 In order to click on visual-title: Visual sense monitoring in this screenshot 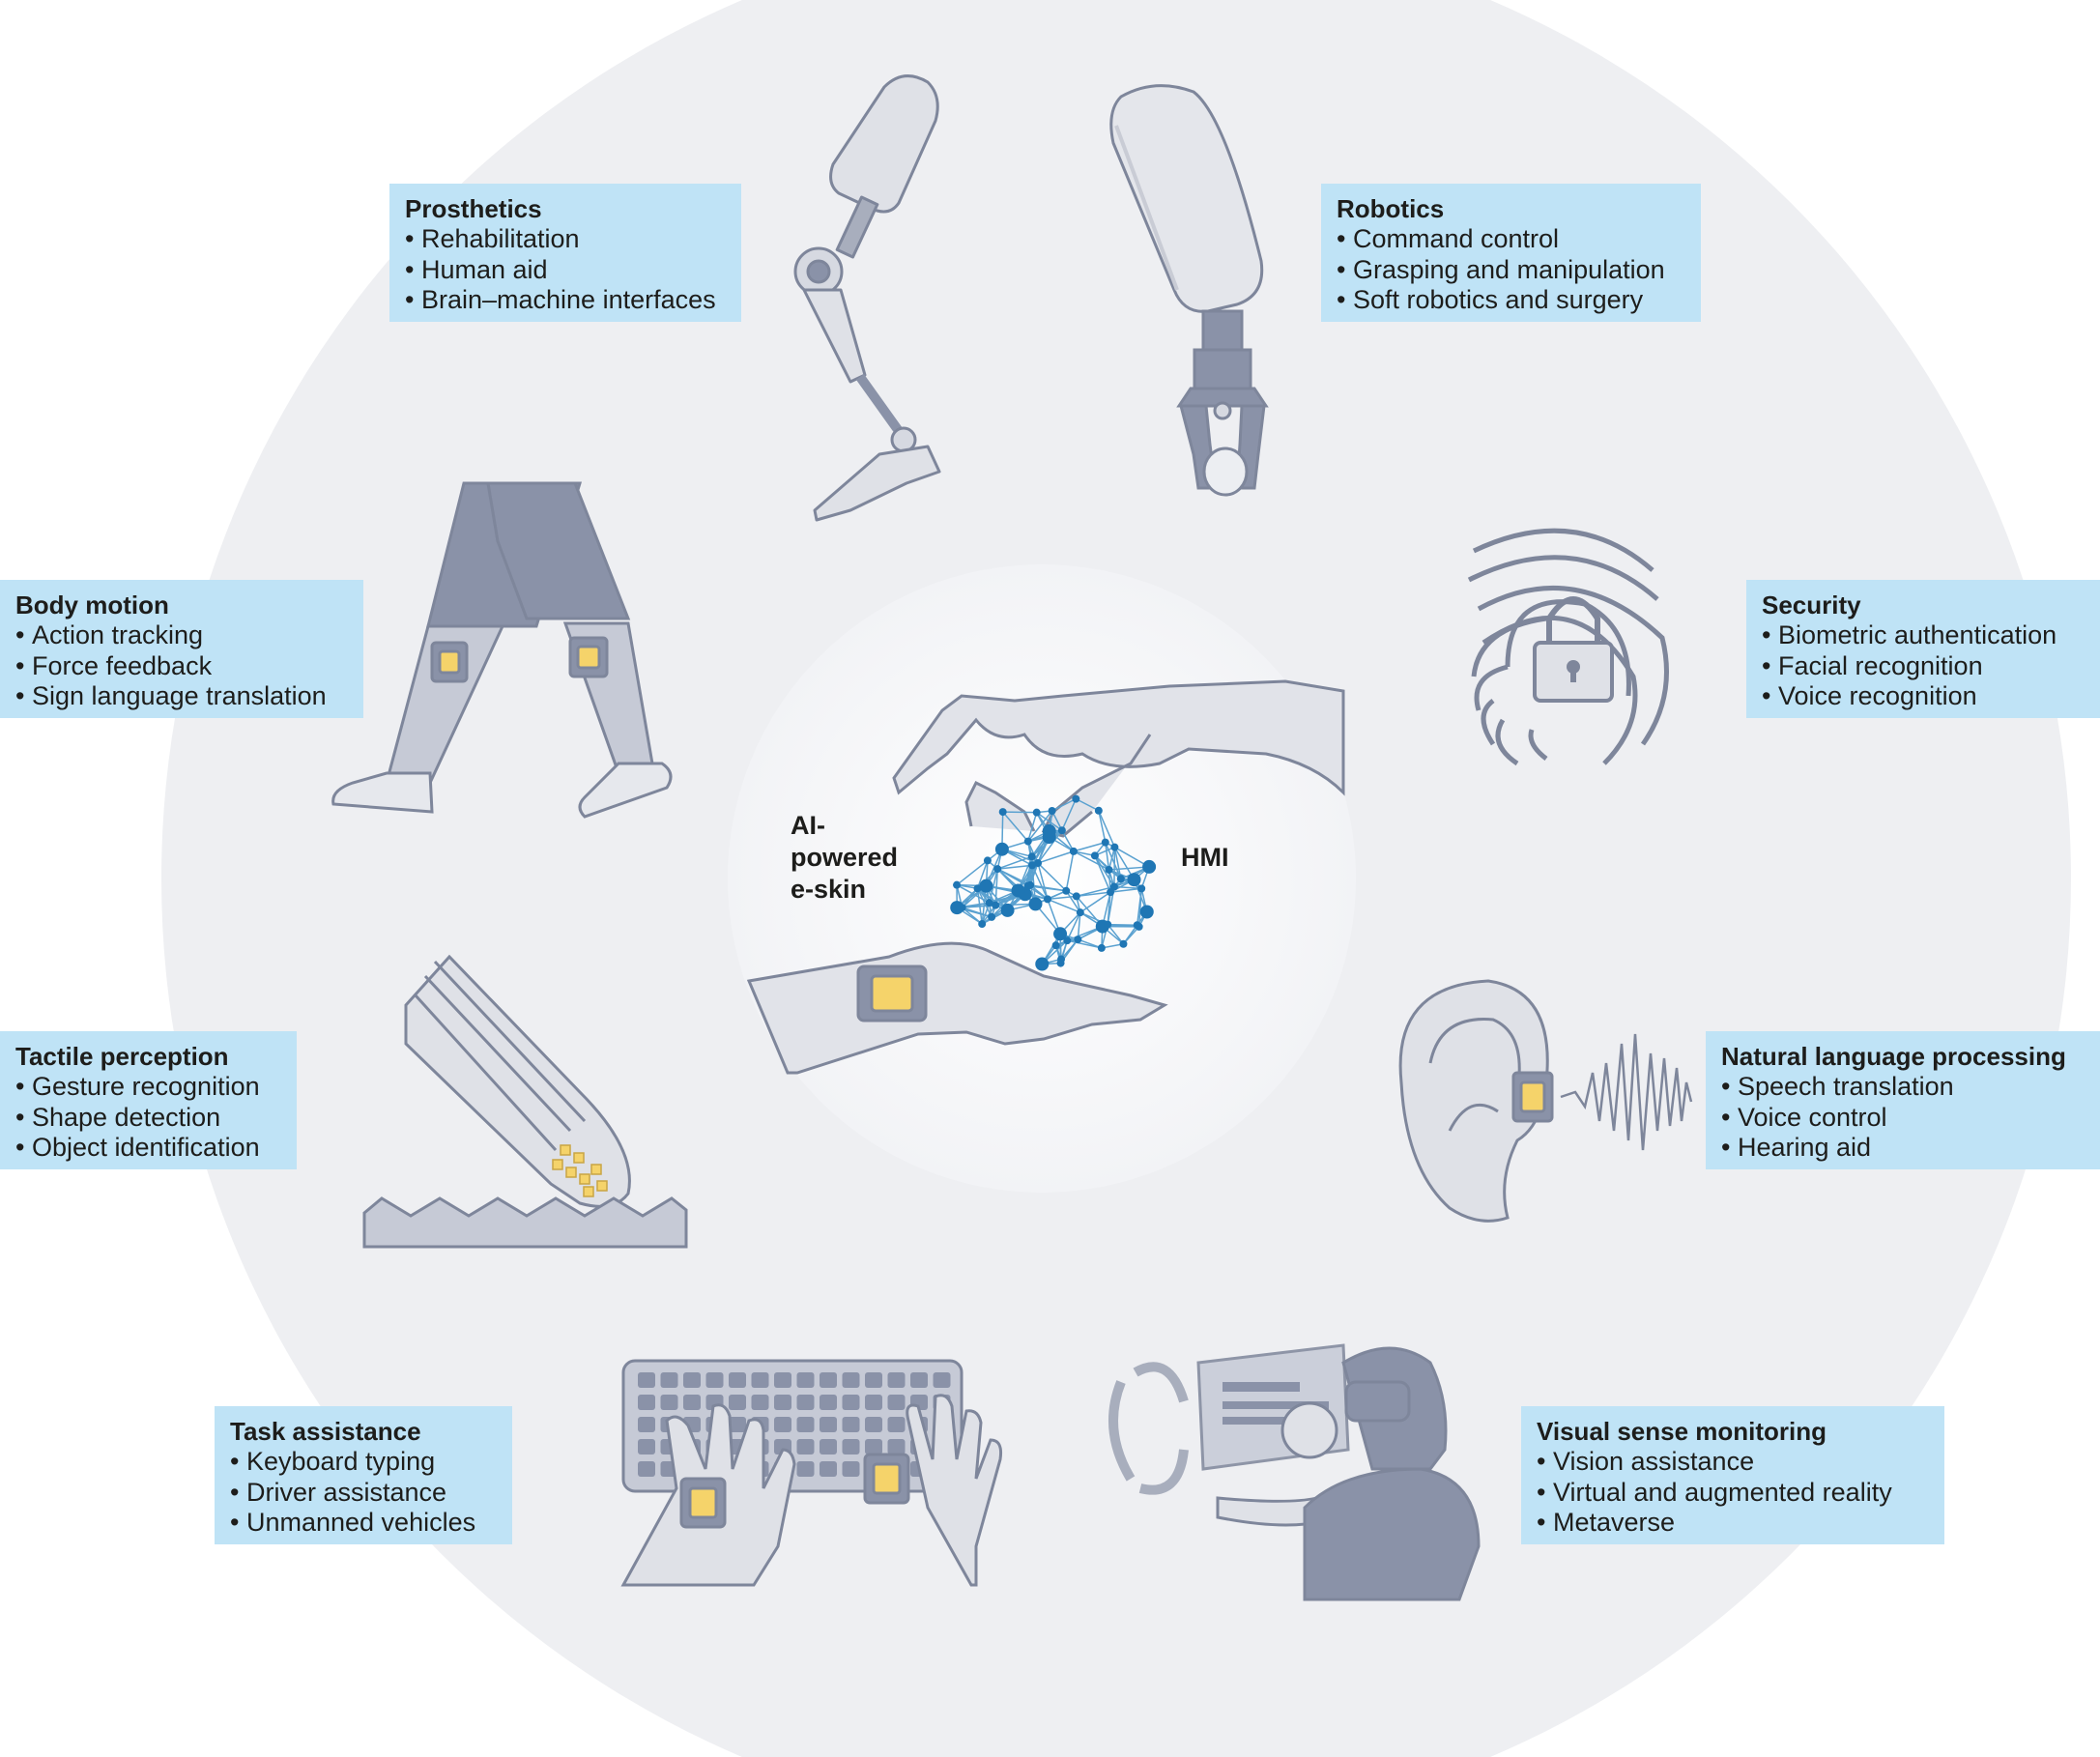, I will do `click(1682, 1432)`.